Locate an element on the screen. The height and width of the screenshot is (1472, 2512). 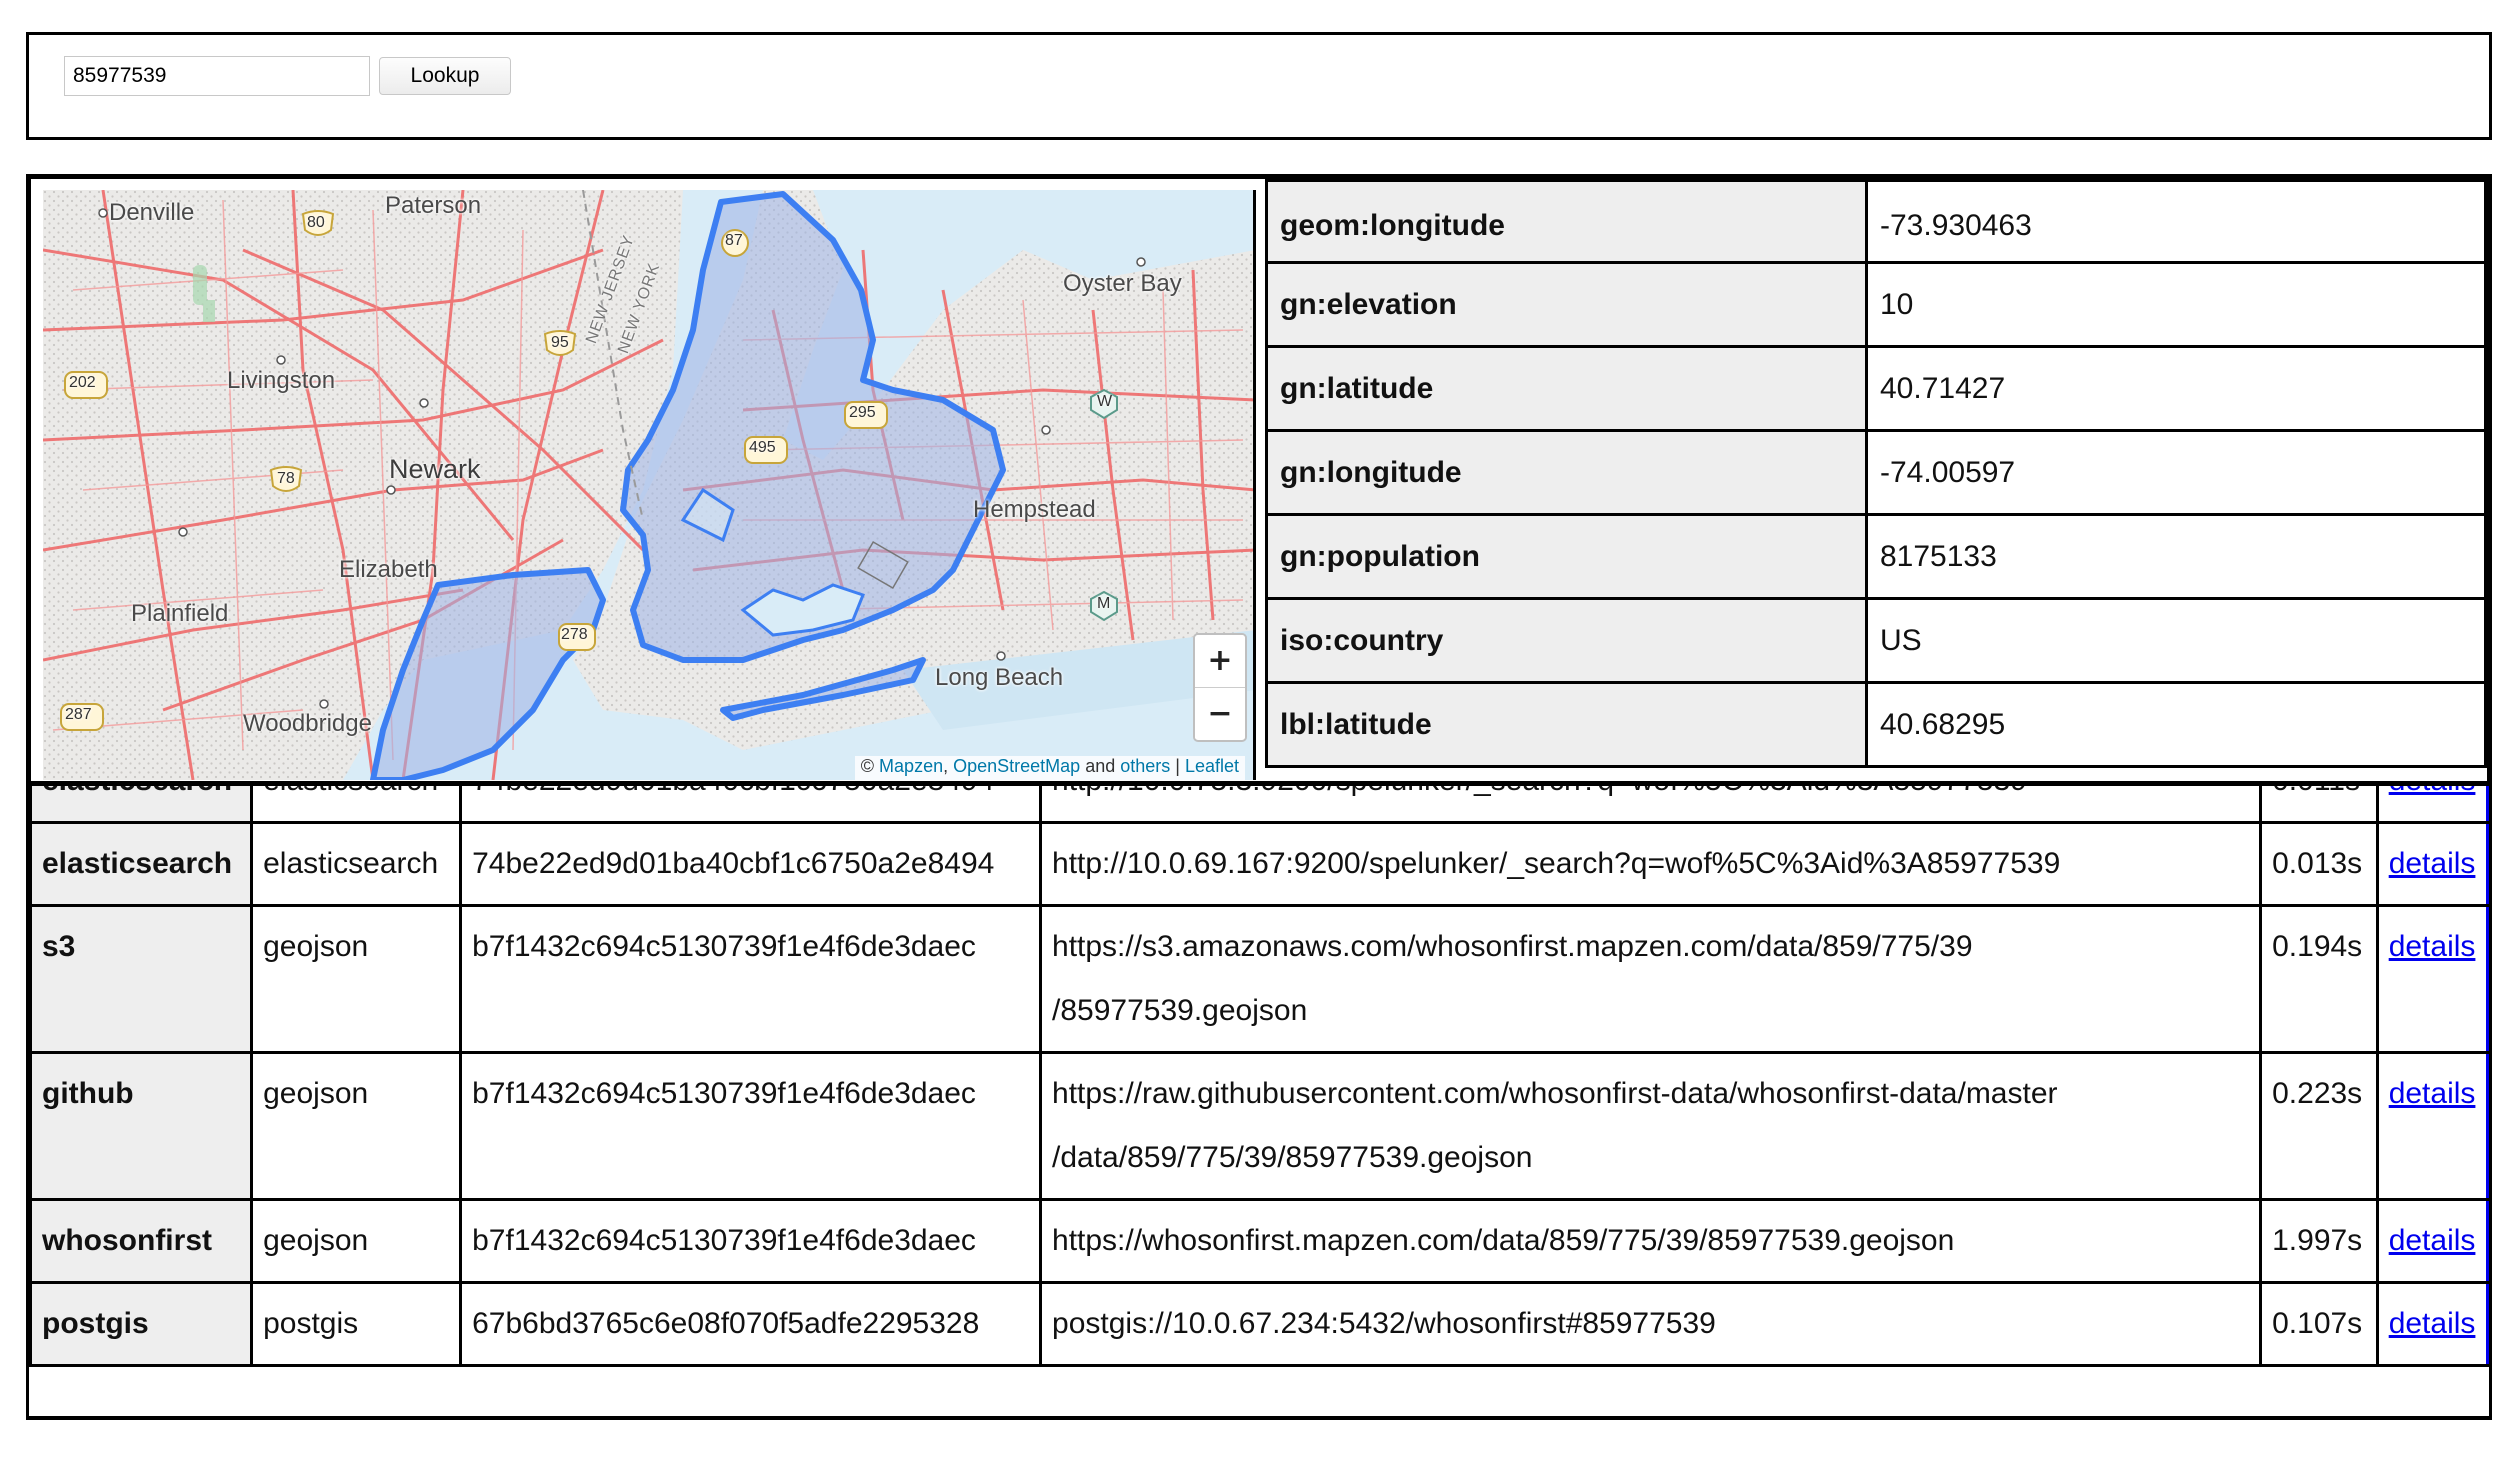
hash-cell: 67b6bd3765c6e08f070f5adfe2295328 is located at coordinates (751, 1324).